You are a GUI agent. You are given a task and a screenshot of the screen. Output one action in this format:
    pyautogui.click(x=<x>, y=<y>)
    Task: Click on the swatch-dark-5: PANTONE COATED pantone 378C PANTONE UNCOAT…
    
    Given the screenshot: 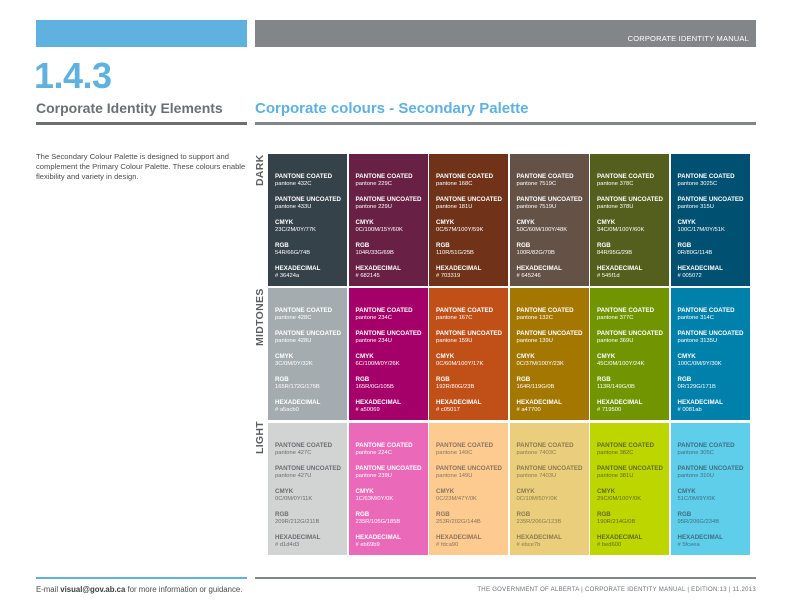 What is the action you would take?
    pyautogui.click(x=629, y=220)
    